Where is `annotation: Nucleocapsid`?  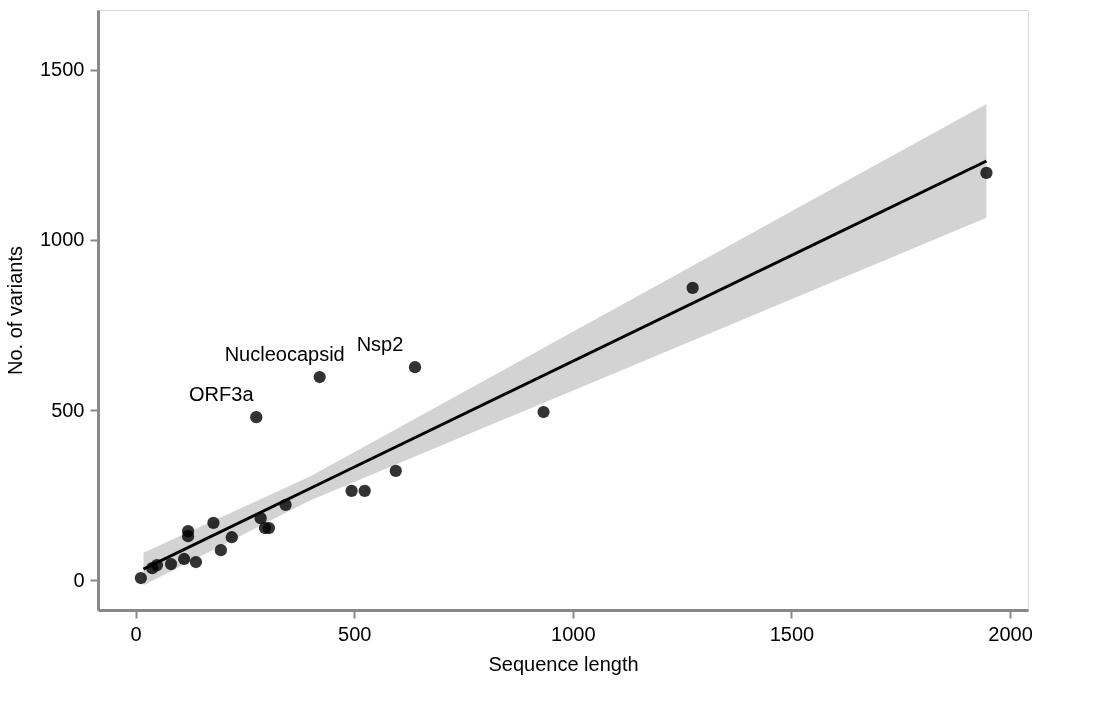
annotation: Nucleocapsid is located at coordinates (284, 354).